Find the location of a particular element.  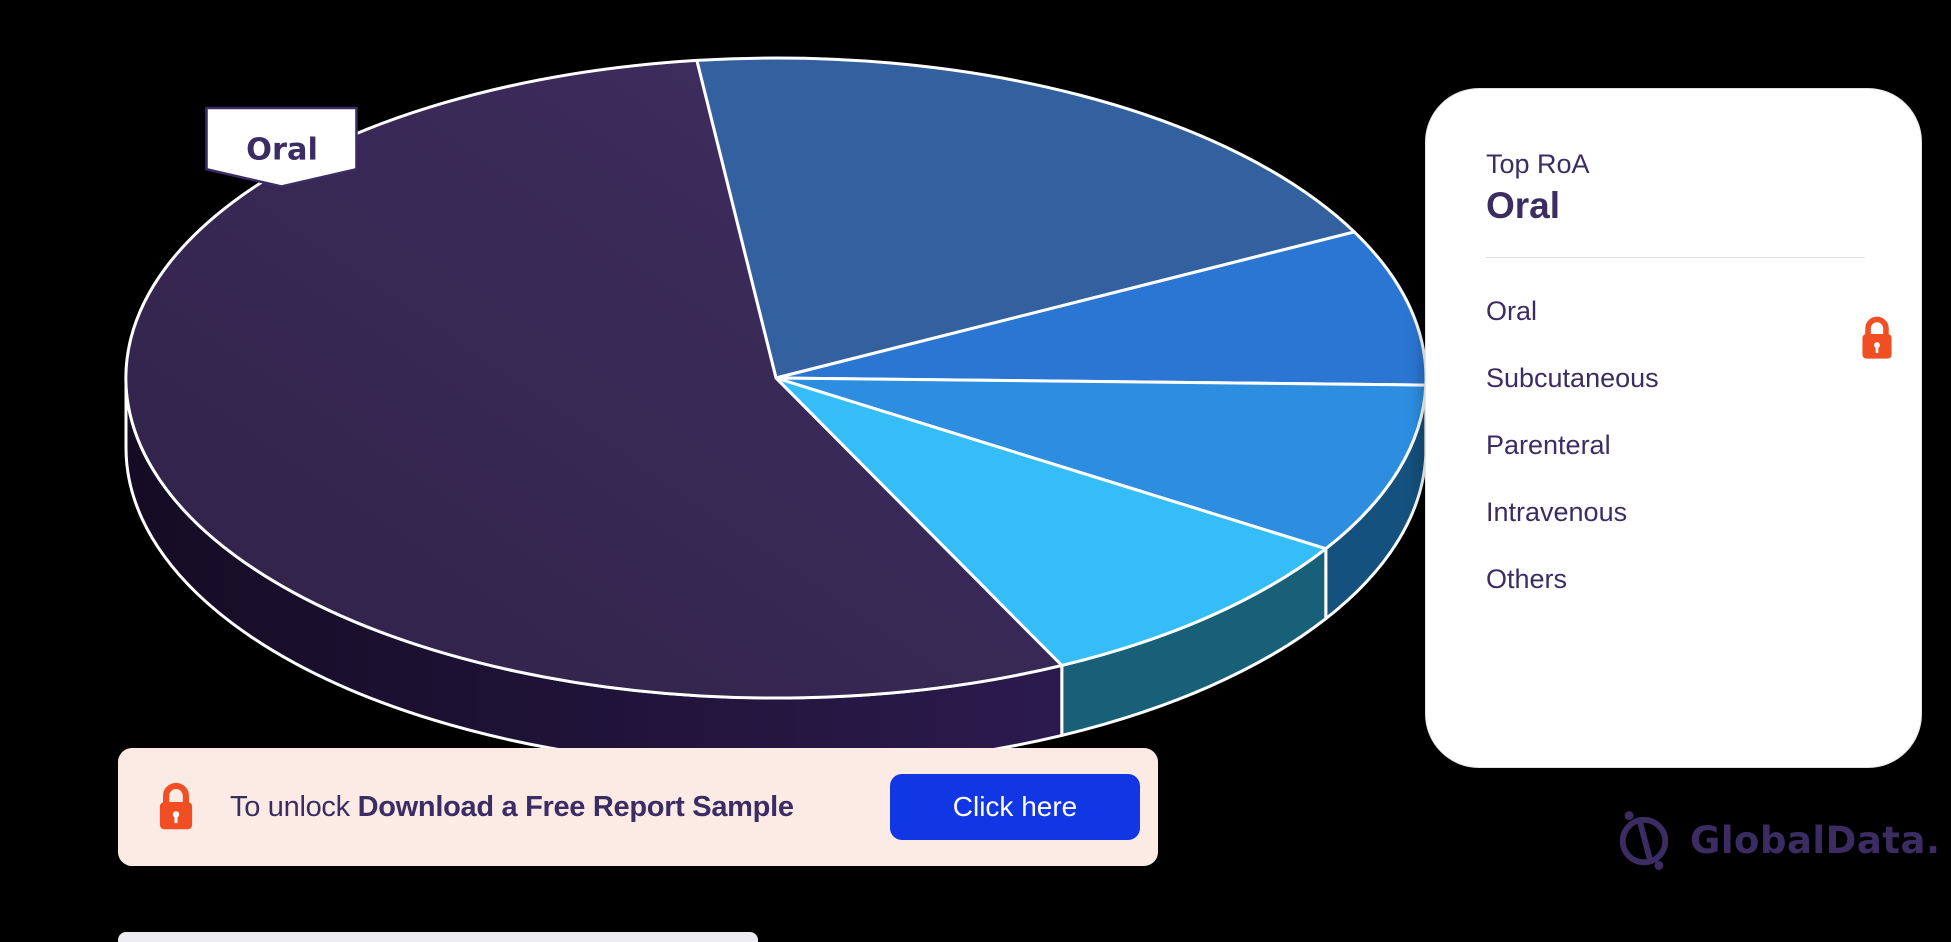

unlock-text-prefix: To unlock is located at coordinates (290, 807).